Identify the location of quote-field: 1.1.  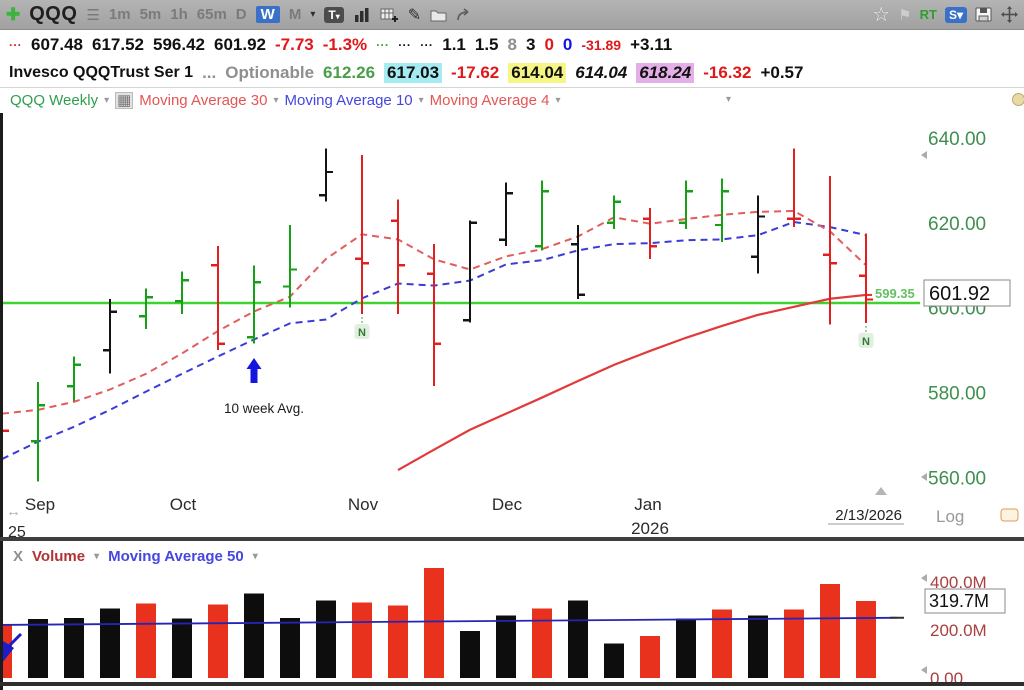
(454, 44).